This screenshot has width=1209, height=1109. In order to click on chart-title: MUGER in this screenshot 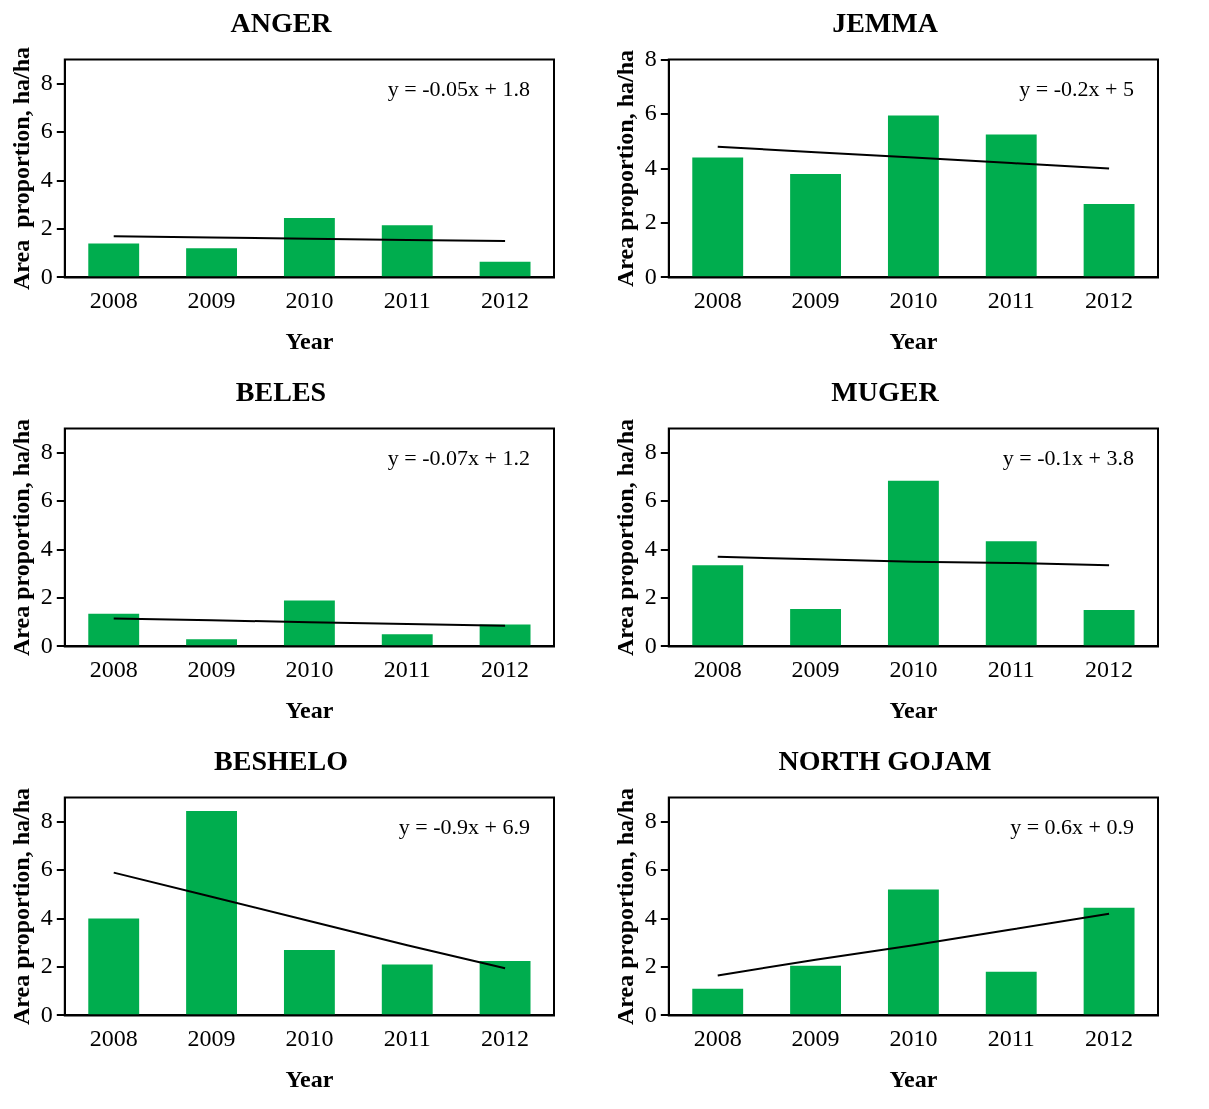, I will do `click(885, 392)`.